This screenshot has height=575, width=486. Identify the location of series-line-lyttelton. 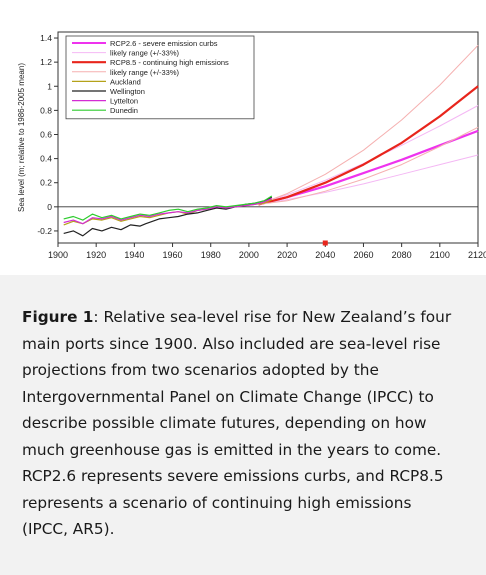
(168, 211).